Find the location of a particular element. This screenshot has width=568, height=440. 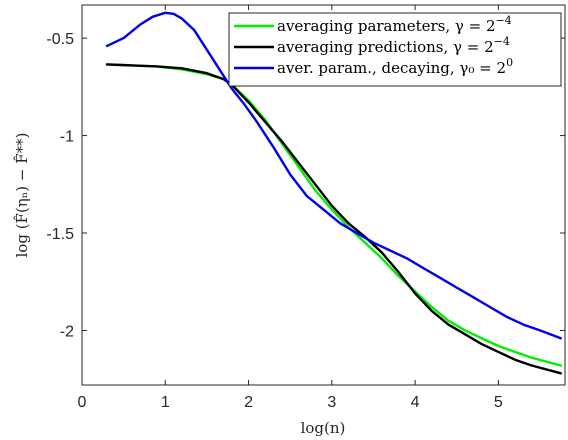

x-tick-label: 4 is located at coordinates (415, 402).